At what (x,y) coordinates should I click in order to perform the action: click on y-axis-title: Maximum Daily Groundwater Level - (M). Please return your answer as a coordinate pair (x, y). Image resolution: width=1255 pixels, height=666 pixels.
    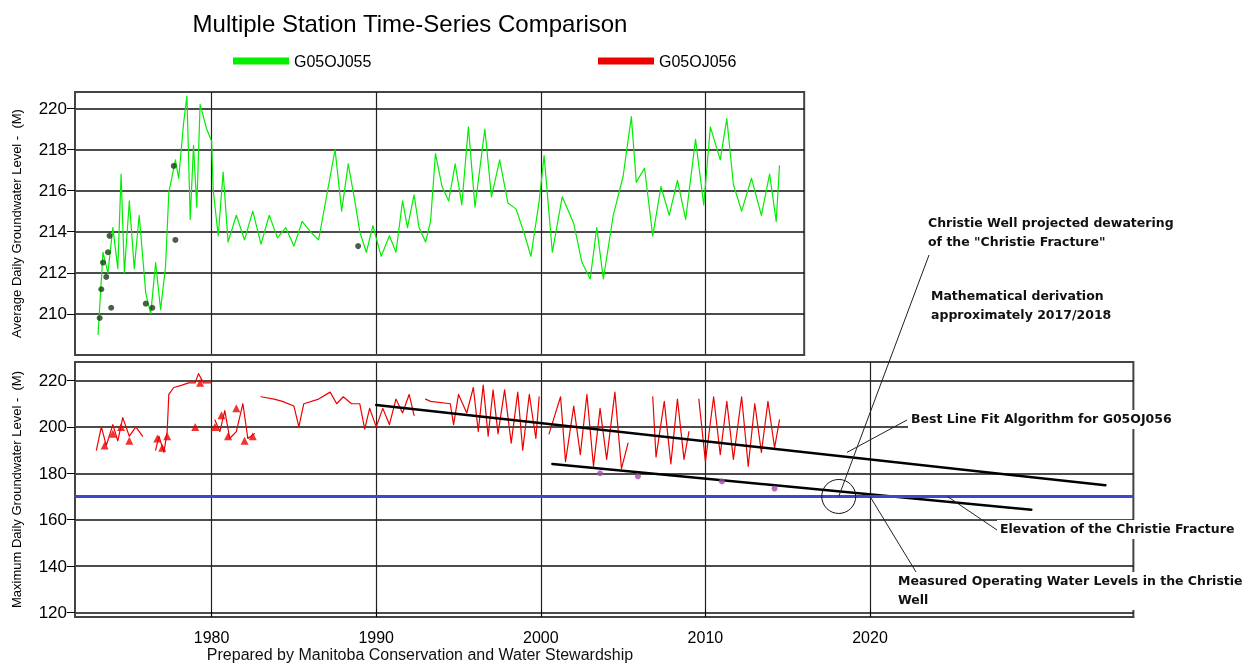
    Looking at the image, I should click on (16, 489).